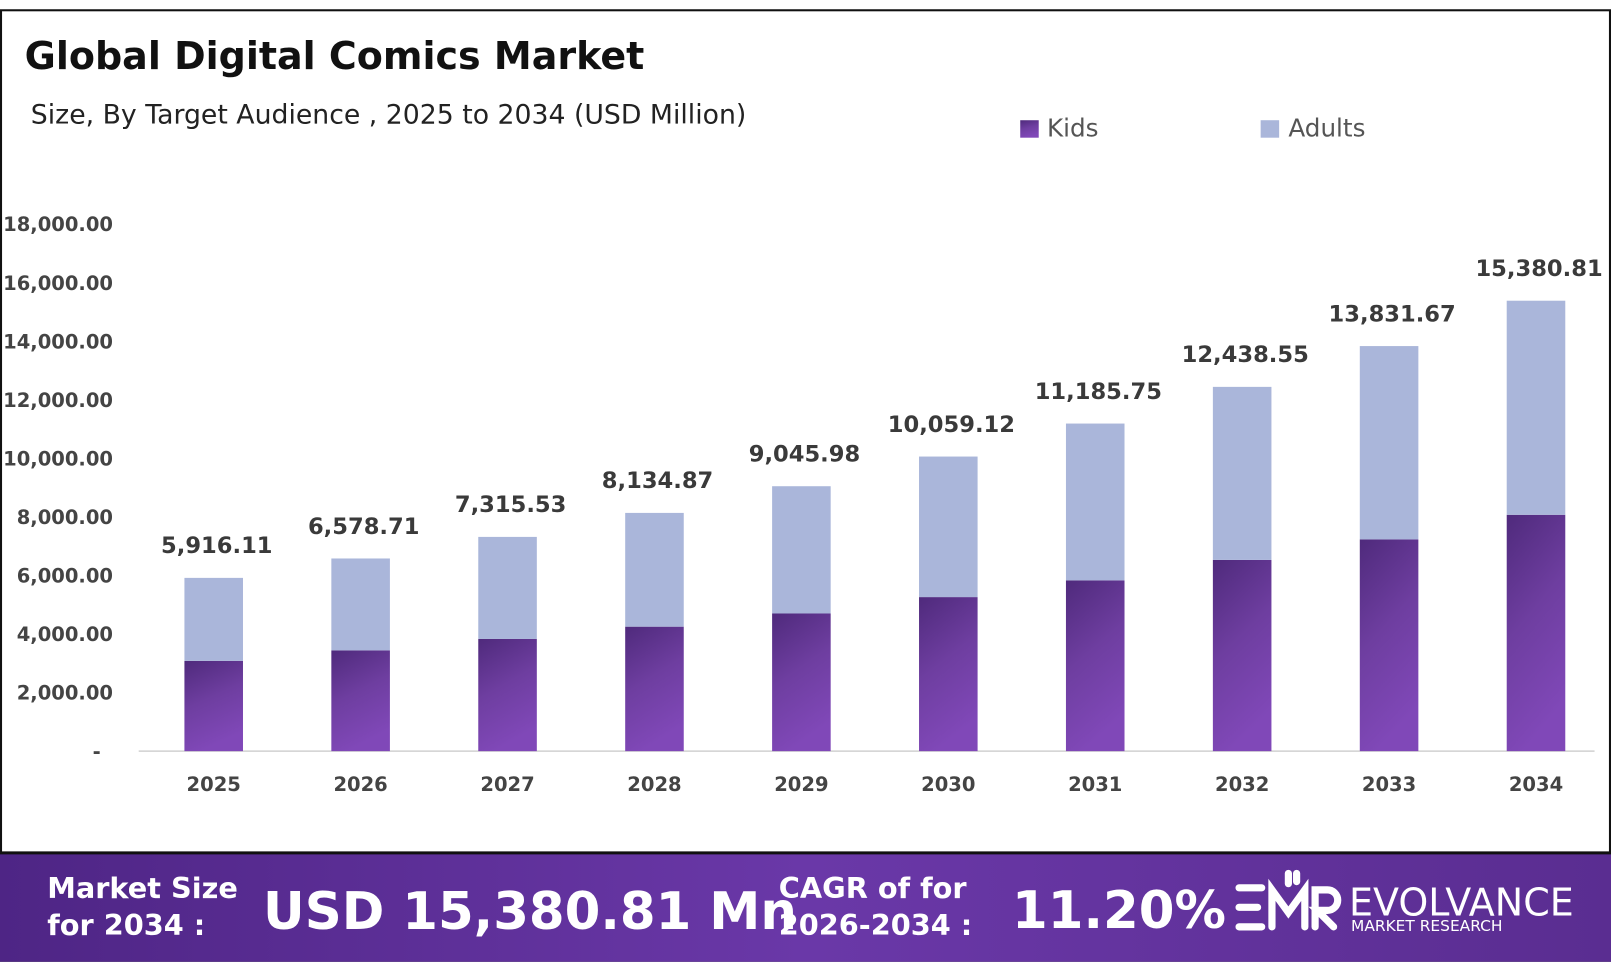  I want to click on x-tick-label: 2034, so click(1536, 784).